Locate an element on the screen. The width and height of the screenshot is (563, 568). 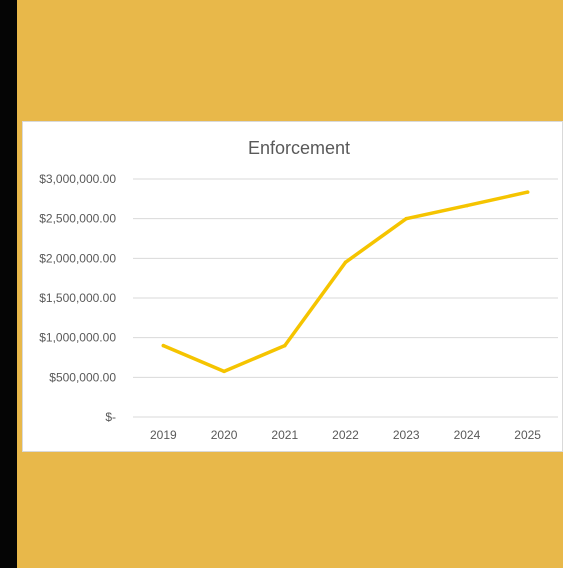
x-tick-label: 2025 is located at coordinates (527, 435).